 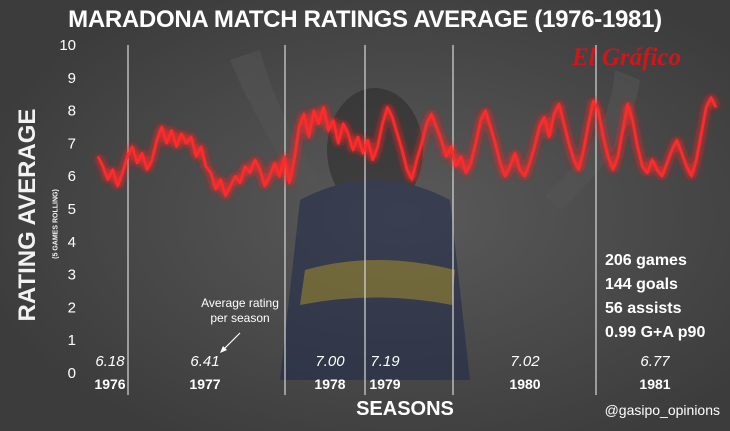 What do you see at coordinates (655, 332) in the screenshot?
I see `stat-ga-p90: 0.99 G+A p90` at bounding box center [655, 332].